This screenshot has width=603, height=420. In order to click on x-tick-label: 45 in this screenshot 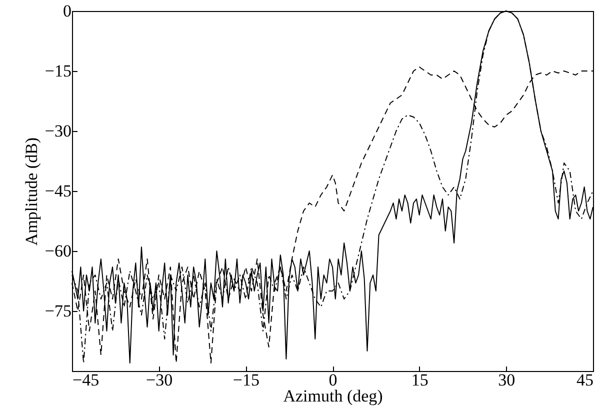, I will do `click(585, 380)`.